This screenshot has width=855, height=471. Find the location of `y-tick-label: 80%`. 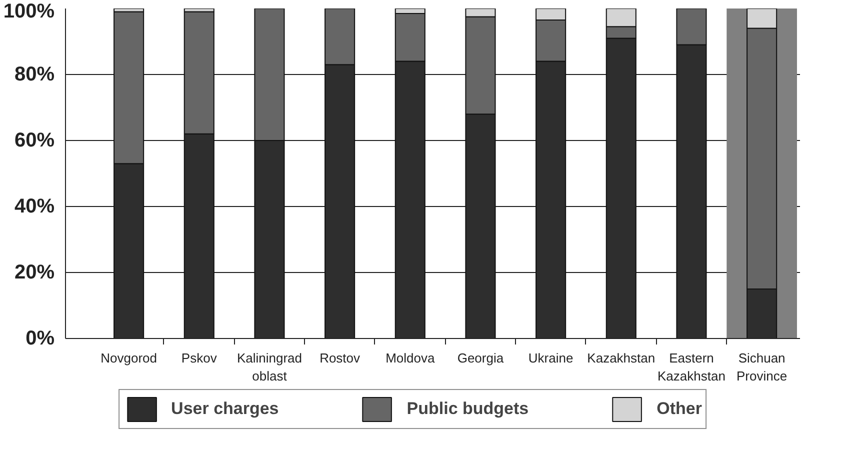

y-tick-label: 80% is located at coordinates (34, 75).